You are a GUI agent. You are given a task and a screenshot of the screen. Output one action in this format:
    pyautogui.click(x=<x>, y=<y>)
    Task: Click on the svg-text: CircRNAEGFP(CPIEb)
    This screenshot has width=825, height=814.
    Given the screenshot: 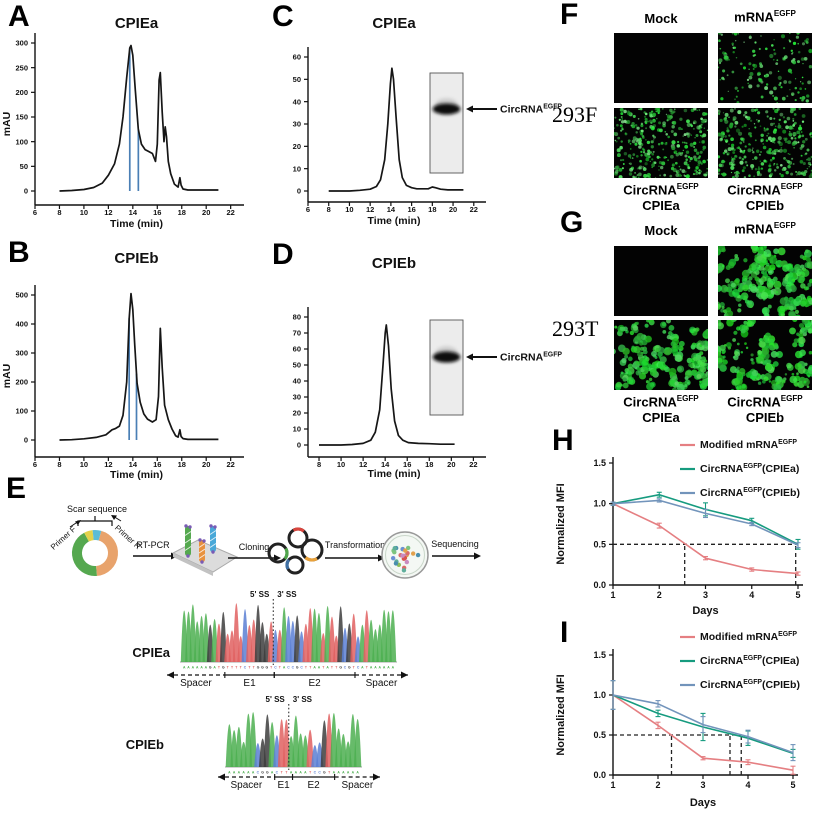 What is the action you would take?
    pyautogui.click(x=750, y=685)
    